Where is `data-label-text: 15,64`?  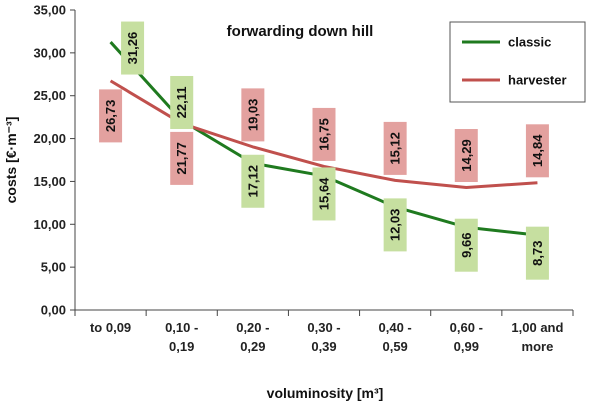
data-label-text: 15,64 is located at coordinates (324, 193).